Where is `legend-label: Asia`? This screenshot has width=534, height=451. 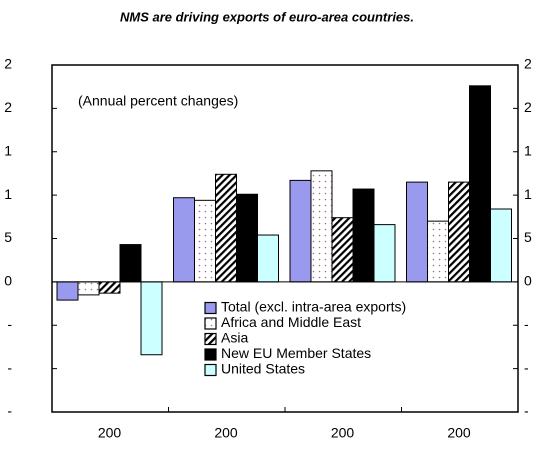 legend-label: Asia is located at coordinates (234, 338).